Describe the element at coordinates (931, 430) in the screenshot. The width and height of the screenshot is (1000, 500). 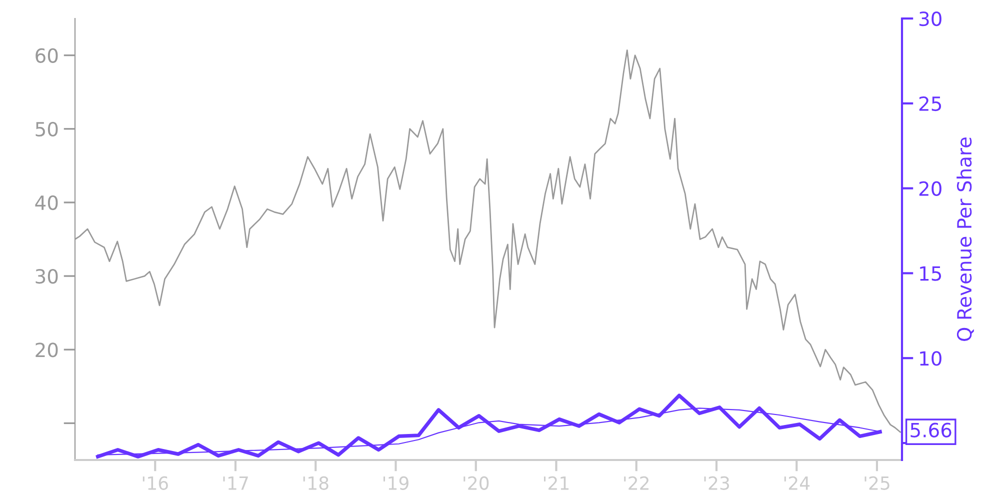
I see `text: 5.66` at that location.